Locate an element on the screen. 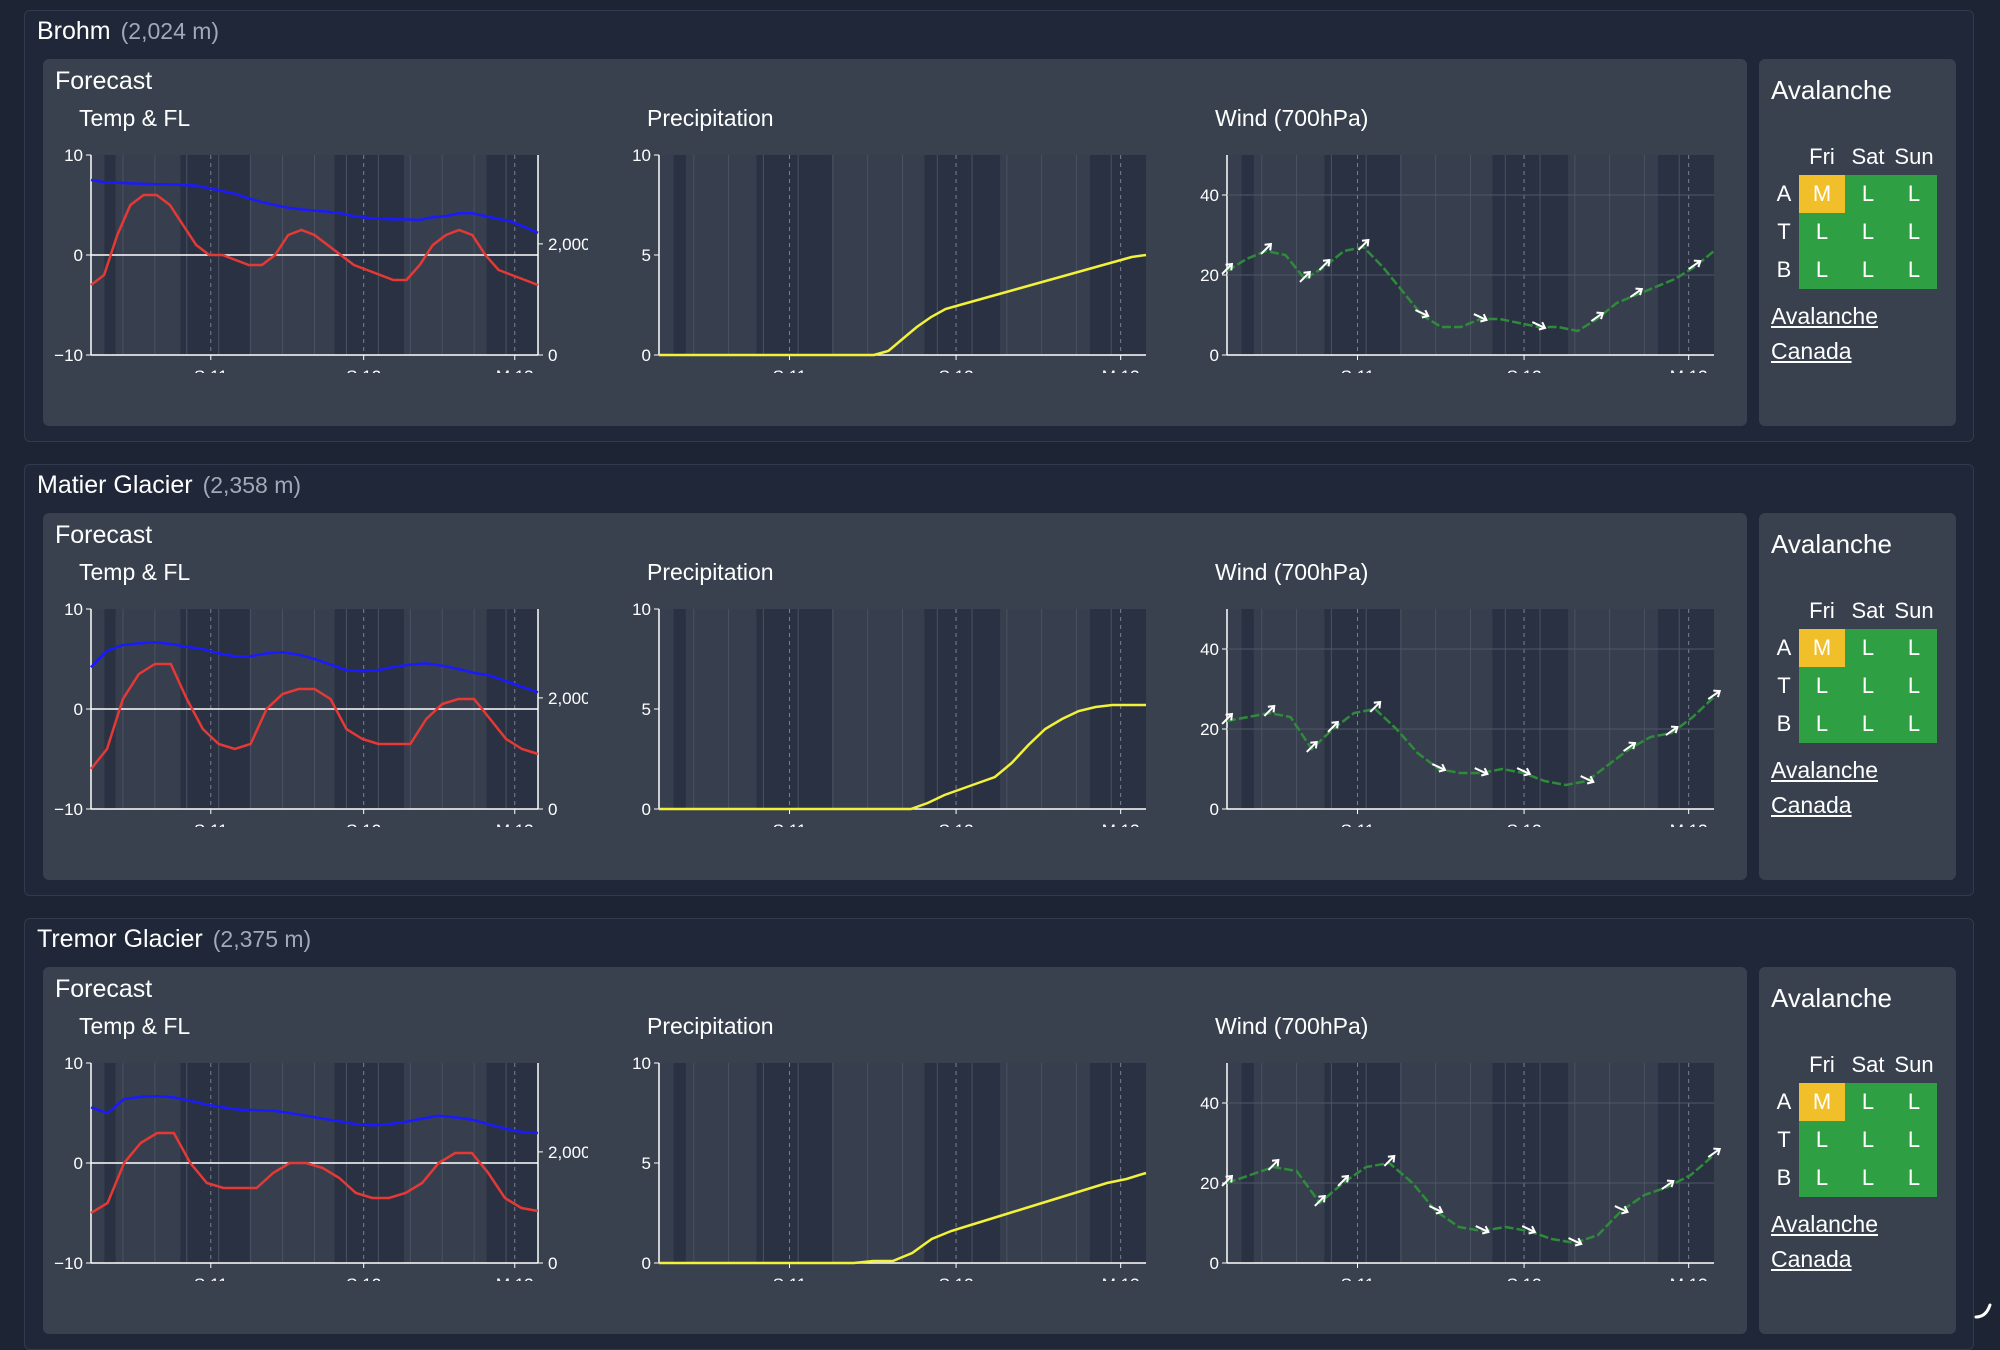  resize-handle-icon is located at coordinates (1983, 1310).